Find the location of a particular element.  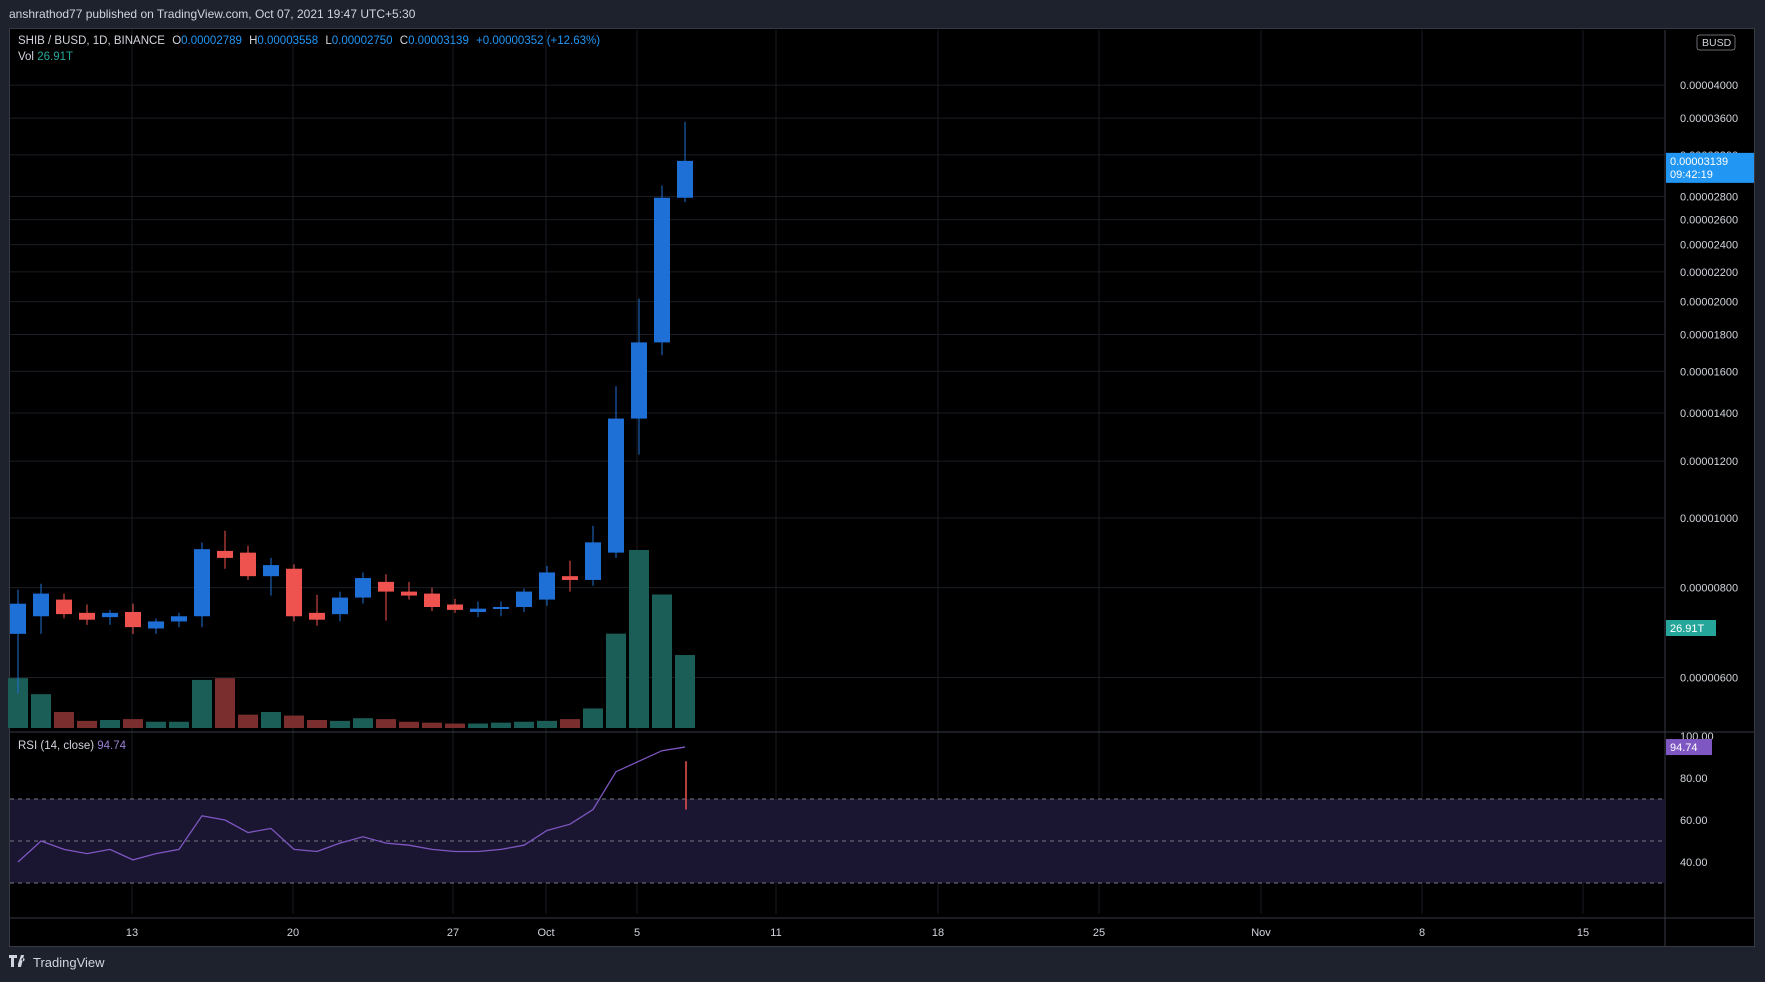

tradingview-brand-text: TradingView is located at coordinates (69, 962).